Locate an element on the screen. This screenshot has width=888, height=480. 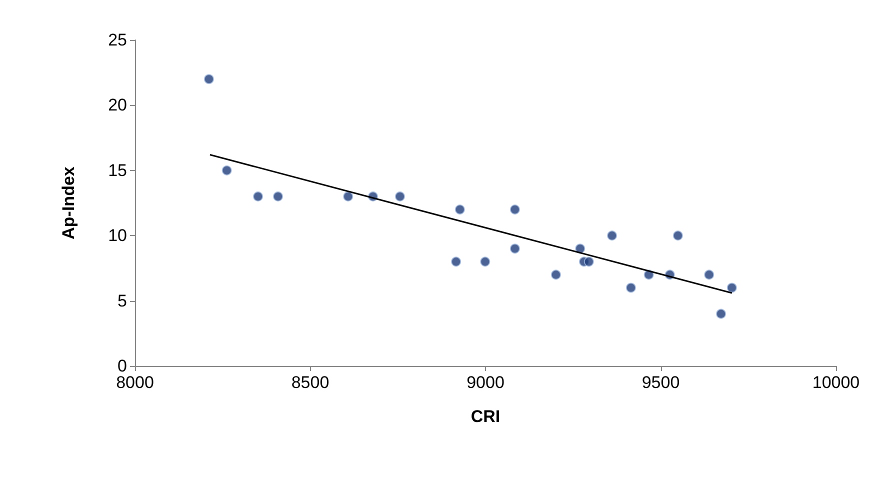
x-axis-title: CRI is located at coordinates (485, 416).